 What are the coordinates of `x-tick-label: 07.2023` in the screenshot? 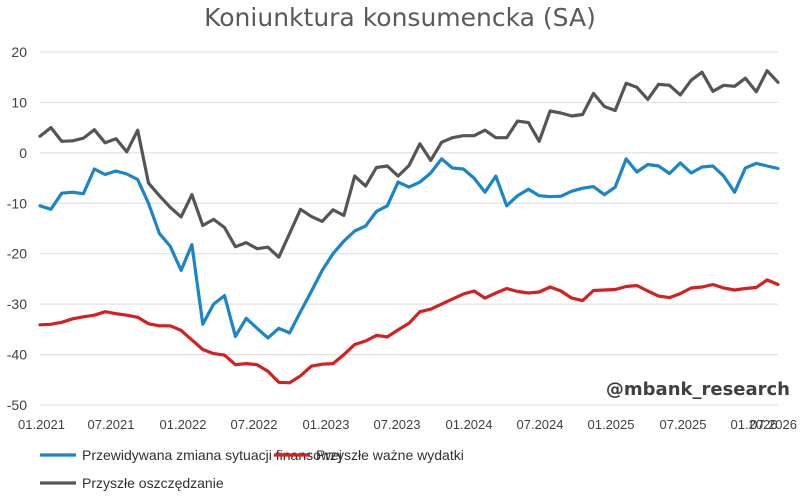 It's located at (397, 424).